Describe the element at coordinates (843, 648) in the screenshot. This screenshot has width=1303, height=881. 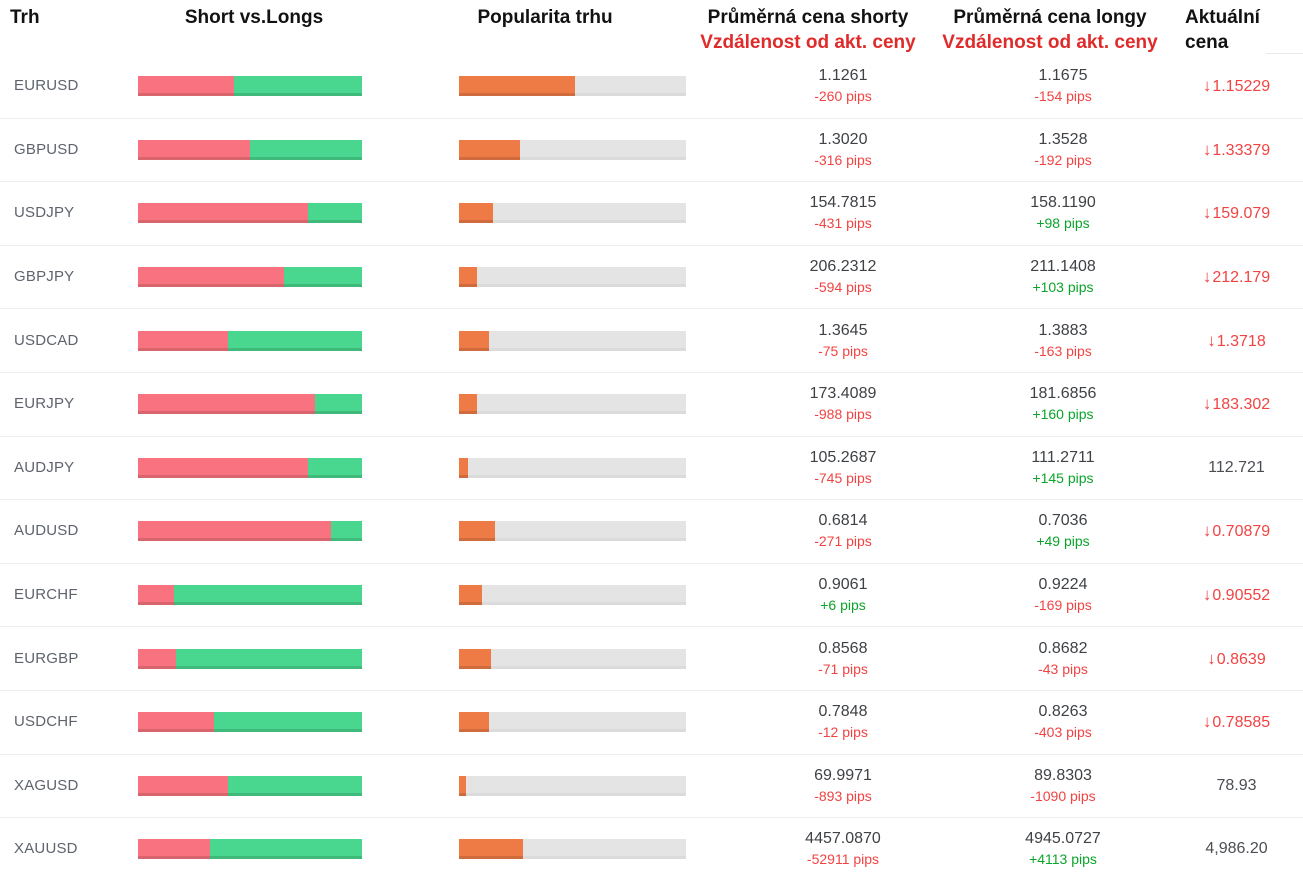
I see `avg-short-price: 0.8568` at that location.